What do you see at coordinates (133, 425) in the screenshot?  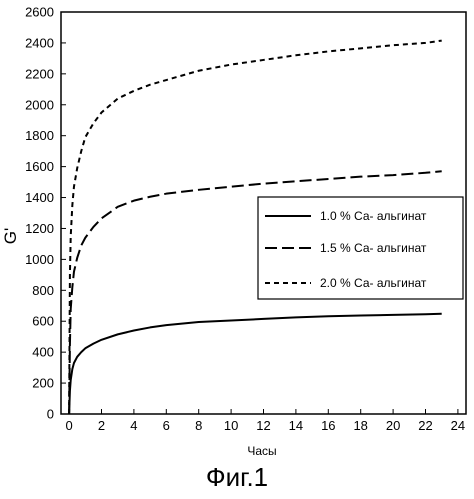 I see `x-tick-label: 4` at bounding box center [133, 425].